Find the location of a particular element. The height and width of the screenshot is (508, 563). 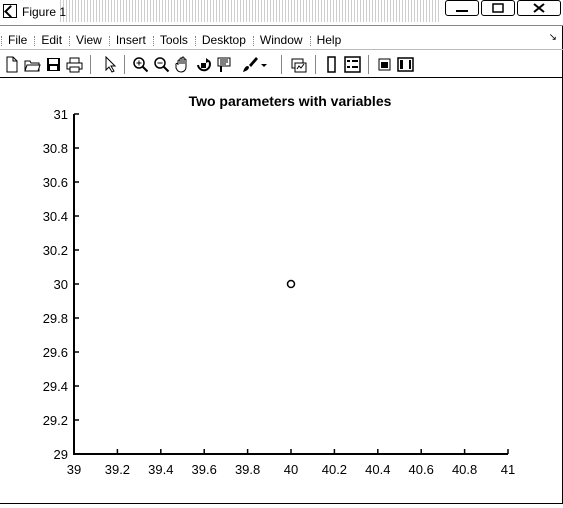

x-tick-label: 40 is located at coordinates (291, 469).